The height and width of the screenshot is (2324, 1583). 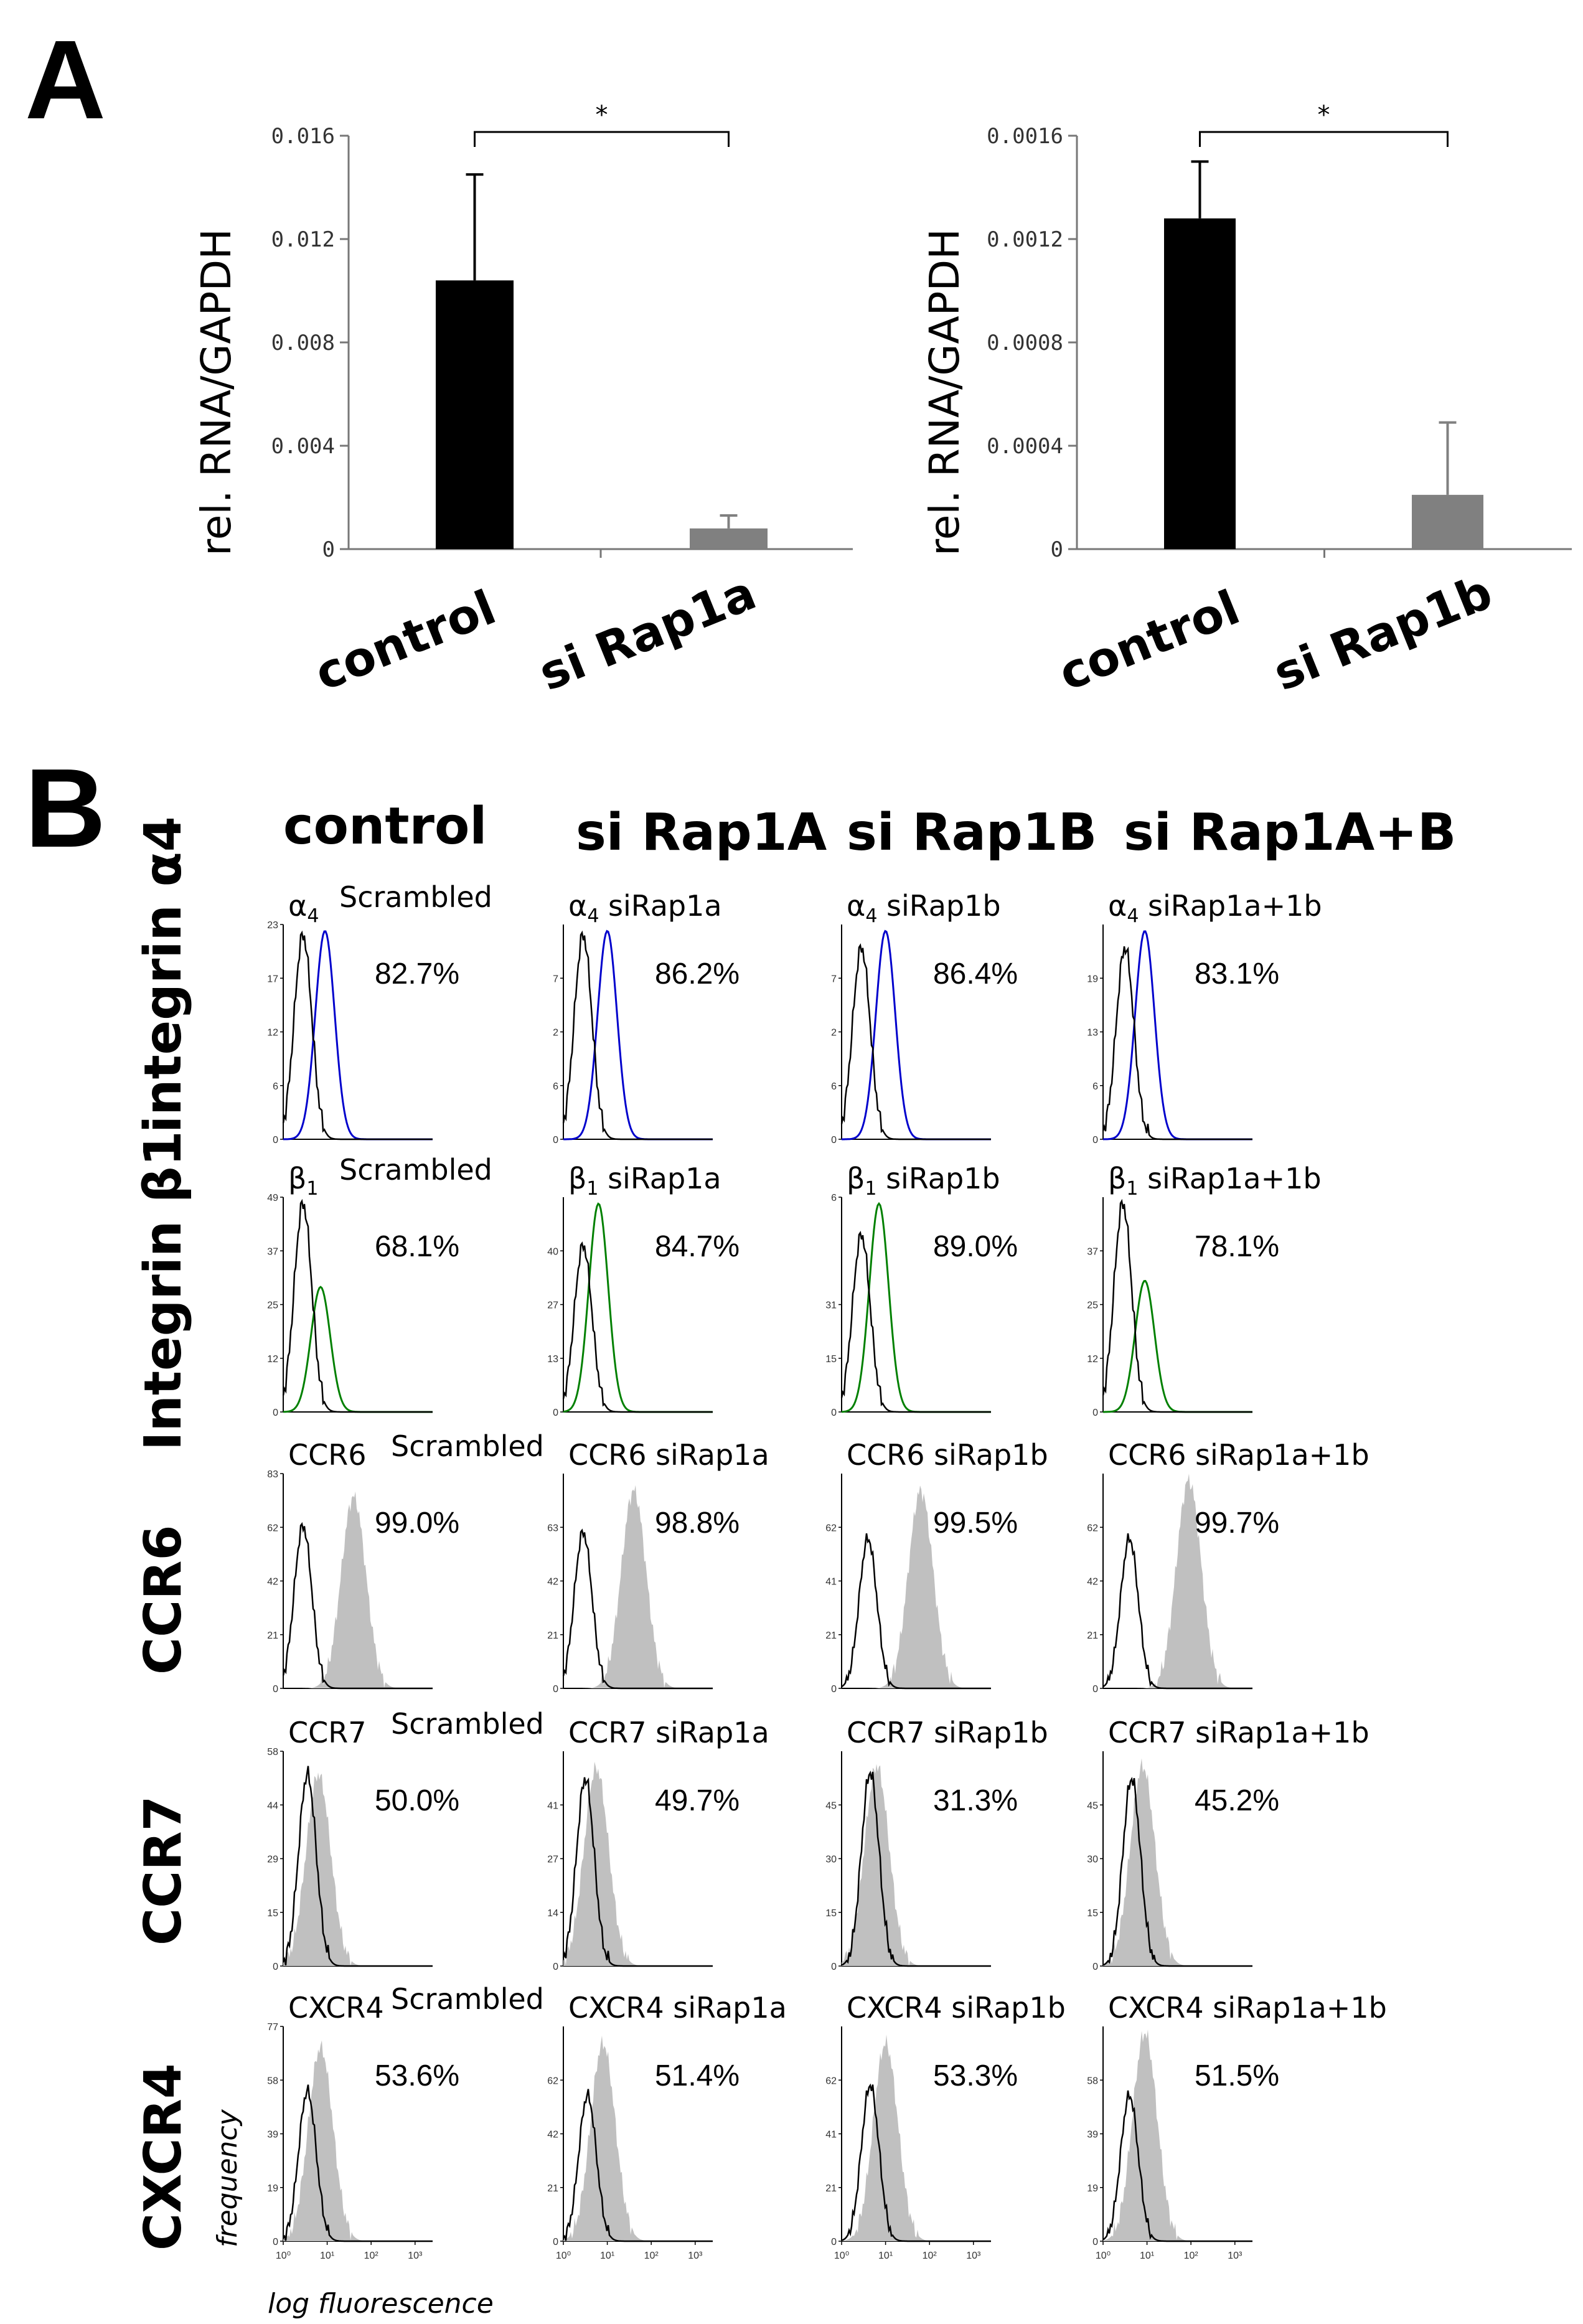 I want to click on hist-y-tick-label: 42, so click(x=552, y=1582).